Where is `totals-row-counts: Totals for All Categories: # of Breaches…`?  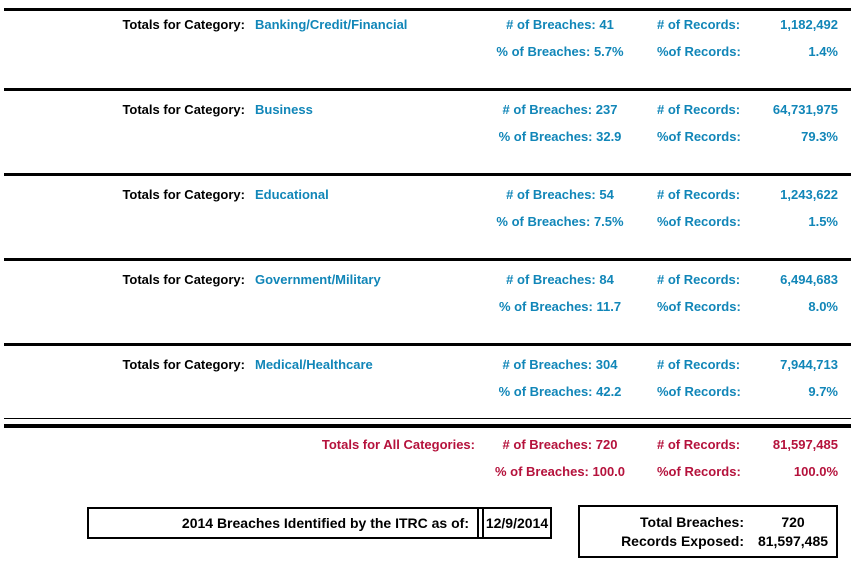 totals-row-counts: Totals for All Categories: # of Breaches… is located at coordinates (428, 445).